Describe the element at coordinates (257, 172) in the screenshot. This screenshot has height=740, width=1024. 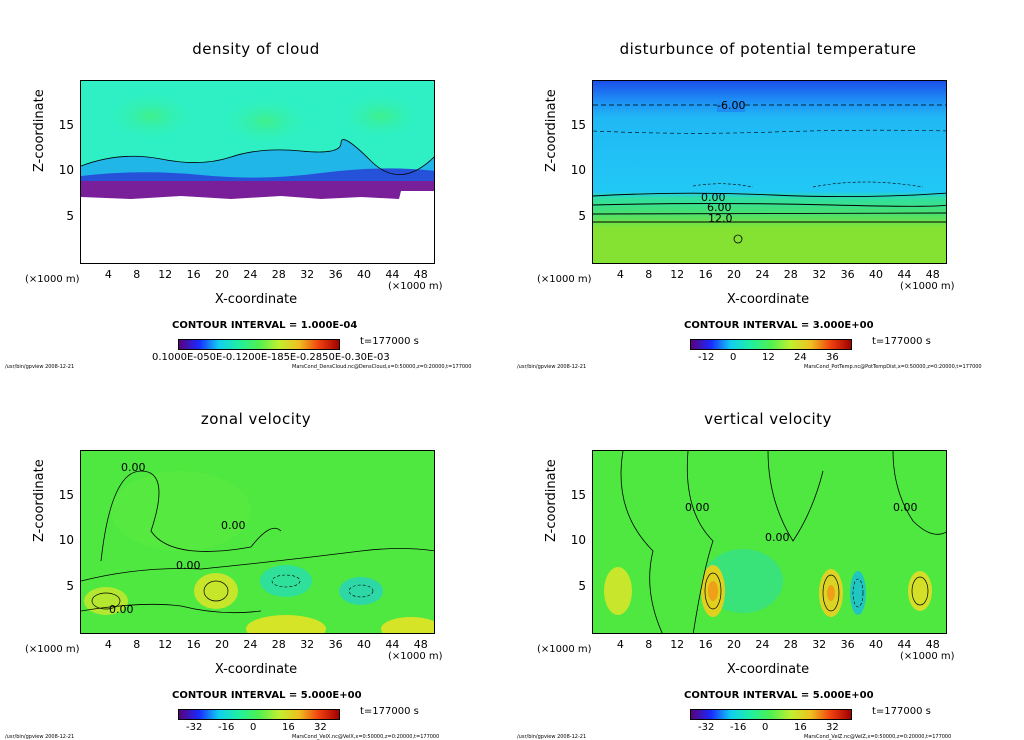
I see `plot-area` at that location.